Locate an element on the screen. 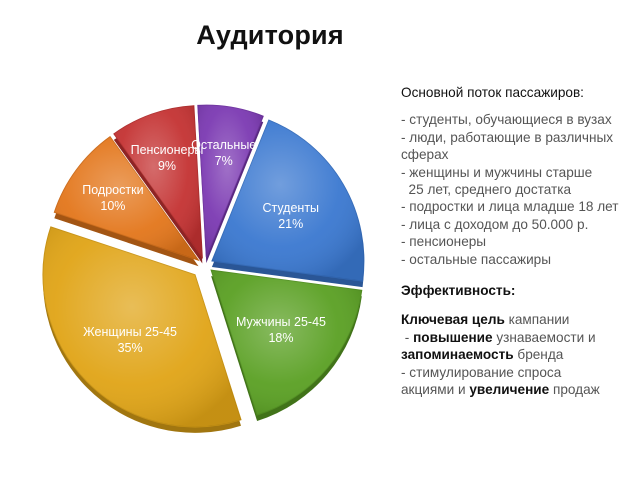 This screenshot has width=640, height=480. slice-percent-мужчины-25-45: 18% is located at coordinates (280, 338).